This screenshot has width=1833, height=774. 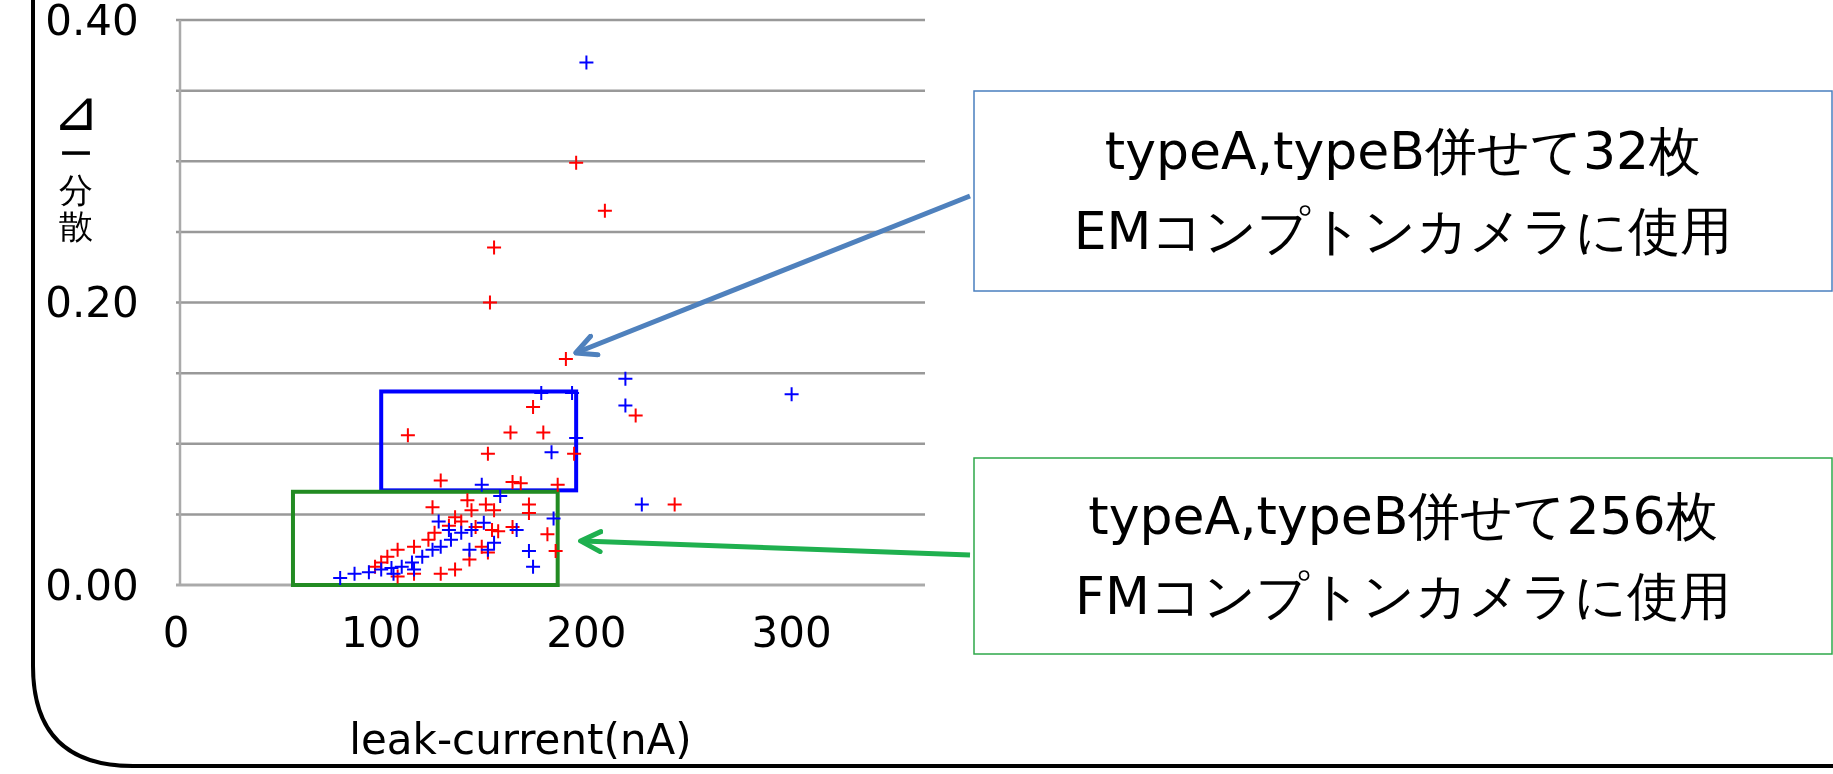 I want to click on y-tick-label: 0.00, so click(x=92, y=585).